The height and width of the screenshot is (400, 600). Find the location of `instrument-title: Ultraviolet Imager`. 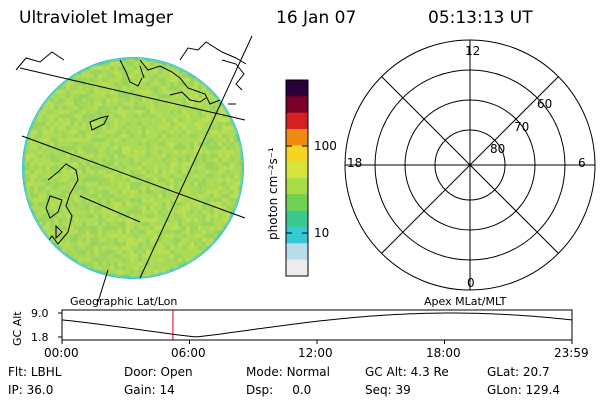

instrument-title: Ultraviolet Imager is located at coordinates (96, 18).